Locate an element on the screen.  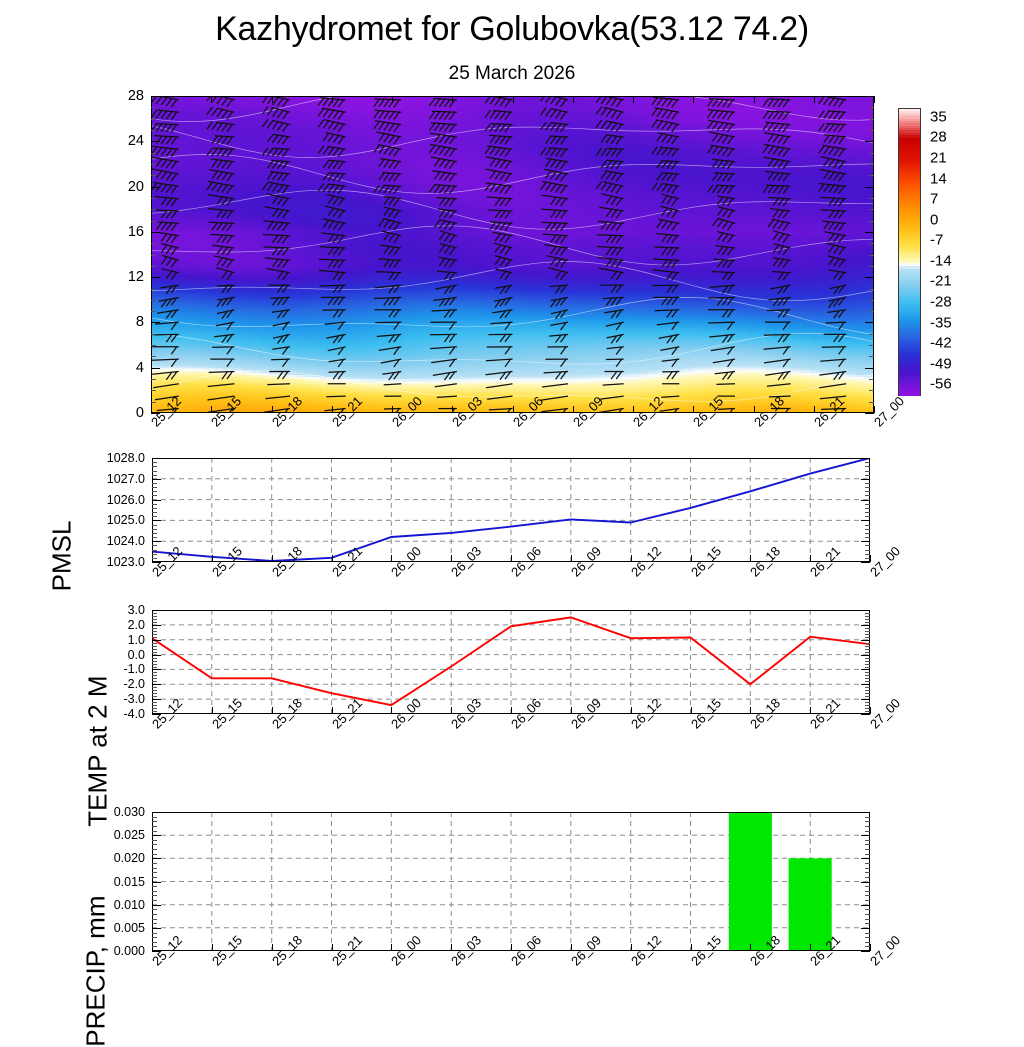
page-subtitle: 25 March 2026 is located at coordinates (512, 74).